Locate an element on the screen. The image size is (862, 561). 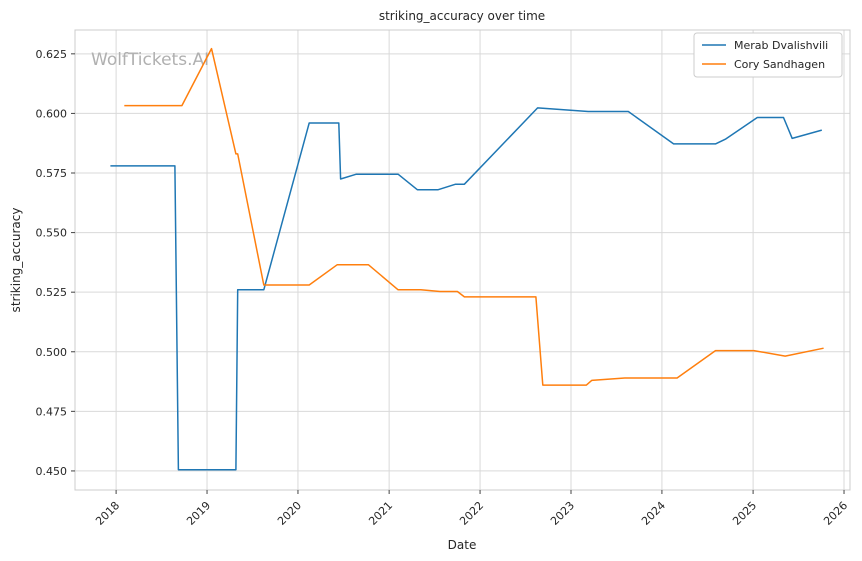
legend-label-merab: Merab Dvalishvili is located at coordinates (781, 45).